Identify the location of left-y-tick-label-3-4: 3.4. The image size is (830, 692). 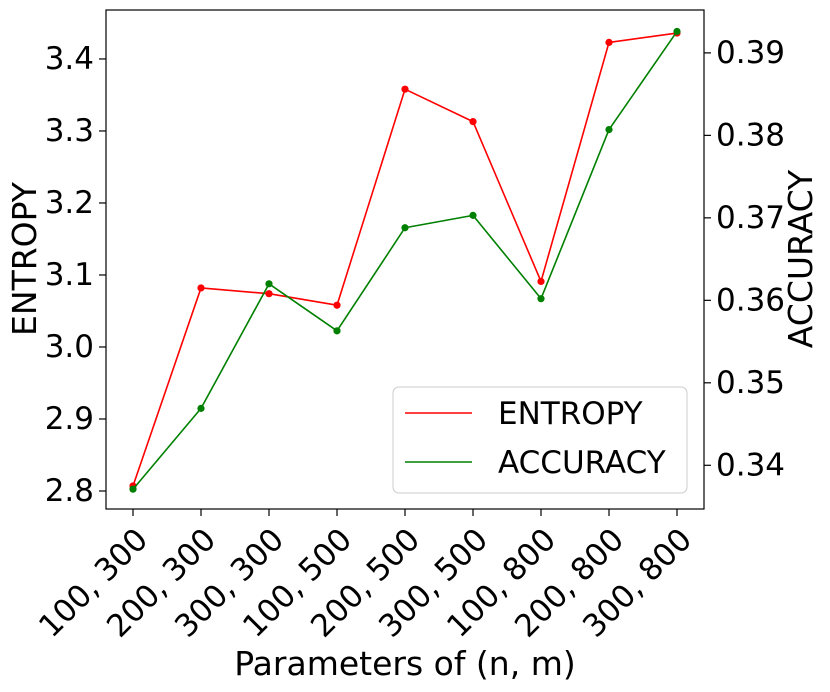
(69, 59).